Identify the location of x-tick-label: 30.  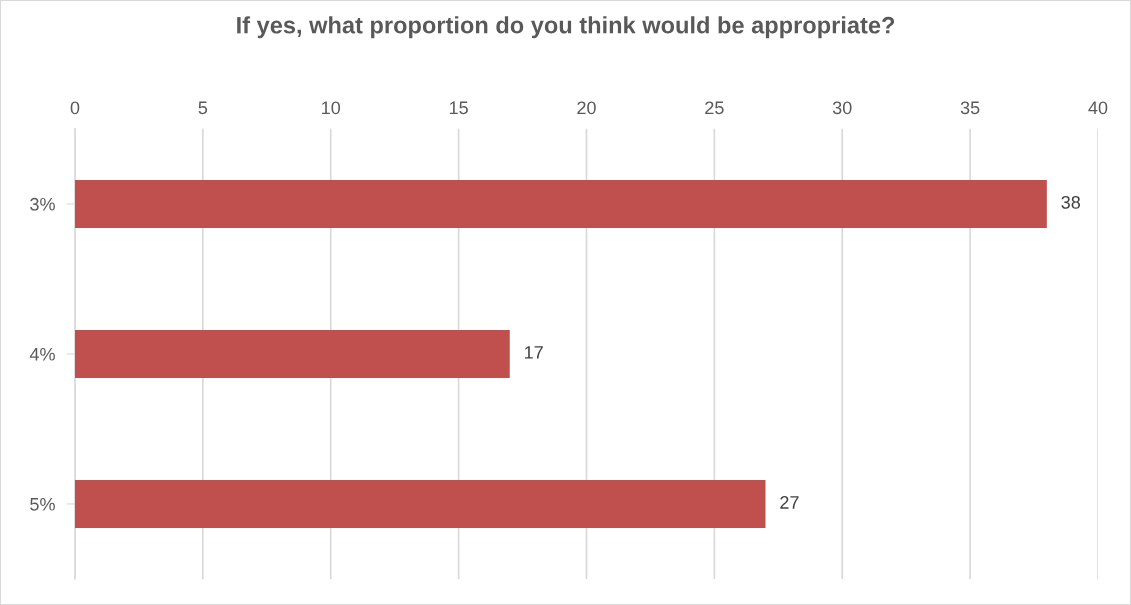
(842, 108).